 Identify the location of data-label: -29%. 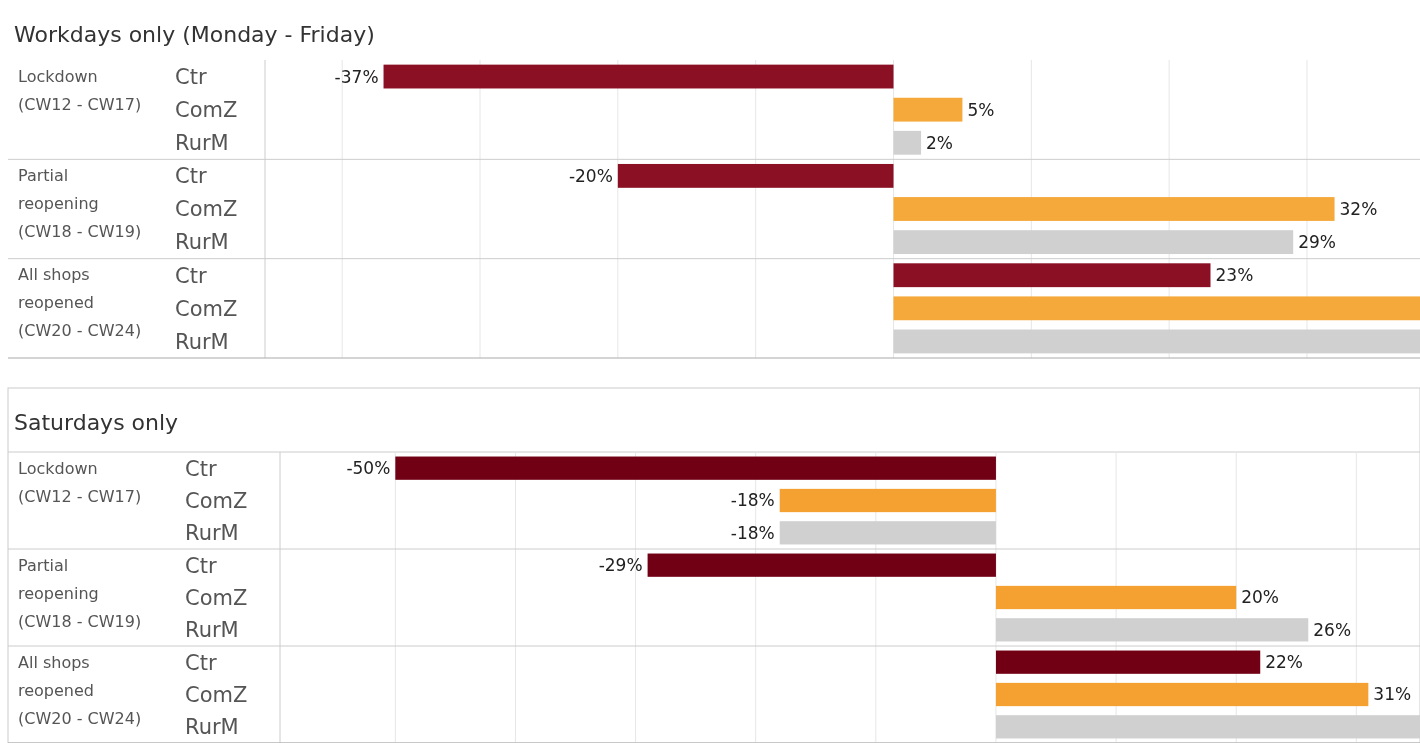
(620, 565).